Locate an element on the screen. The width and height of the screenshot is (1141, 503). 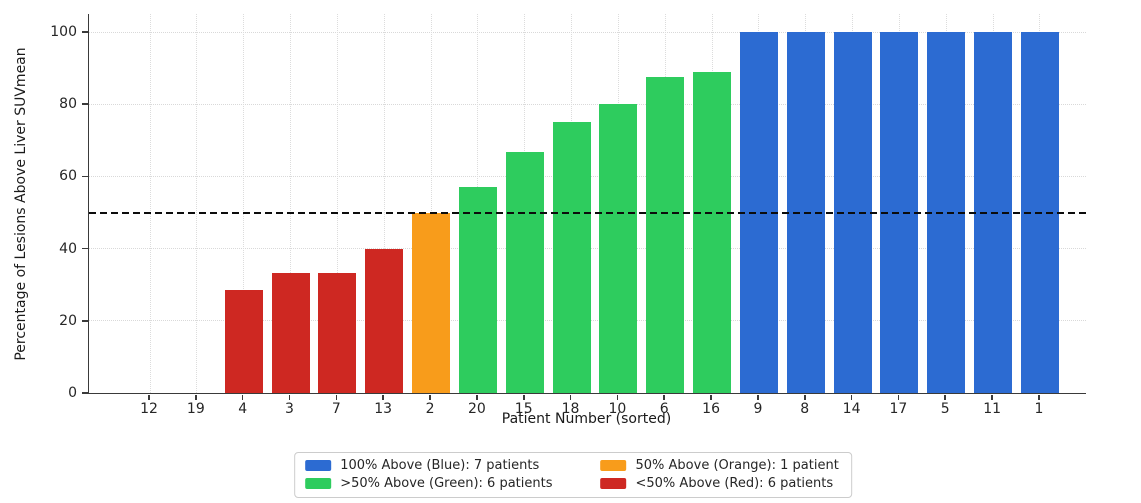
y-tick-label: 0 is located at coordinates (72, 393).